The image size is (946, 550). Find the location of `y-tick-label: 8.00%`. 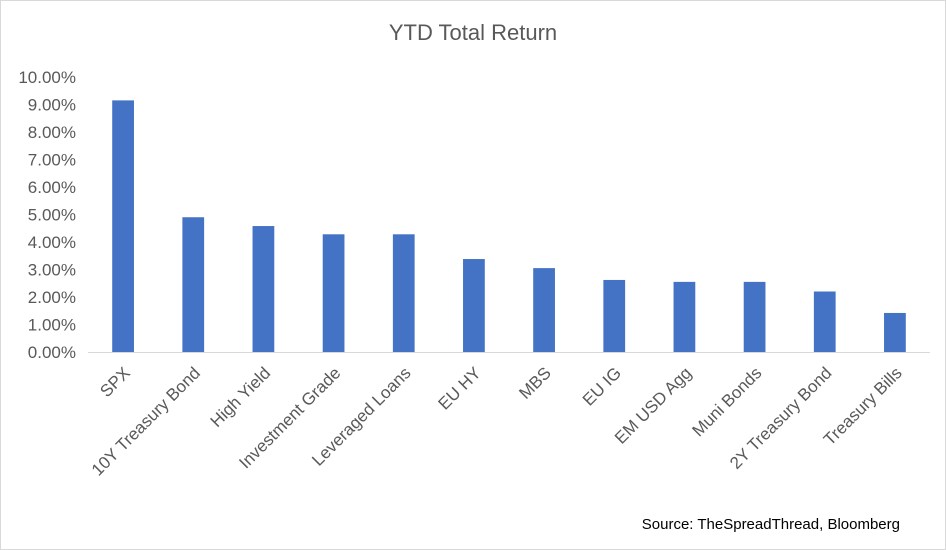

y-tick-label: 8.00% is located at coordinates (52, 132).